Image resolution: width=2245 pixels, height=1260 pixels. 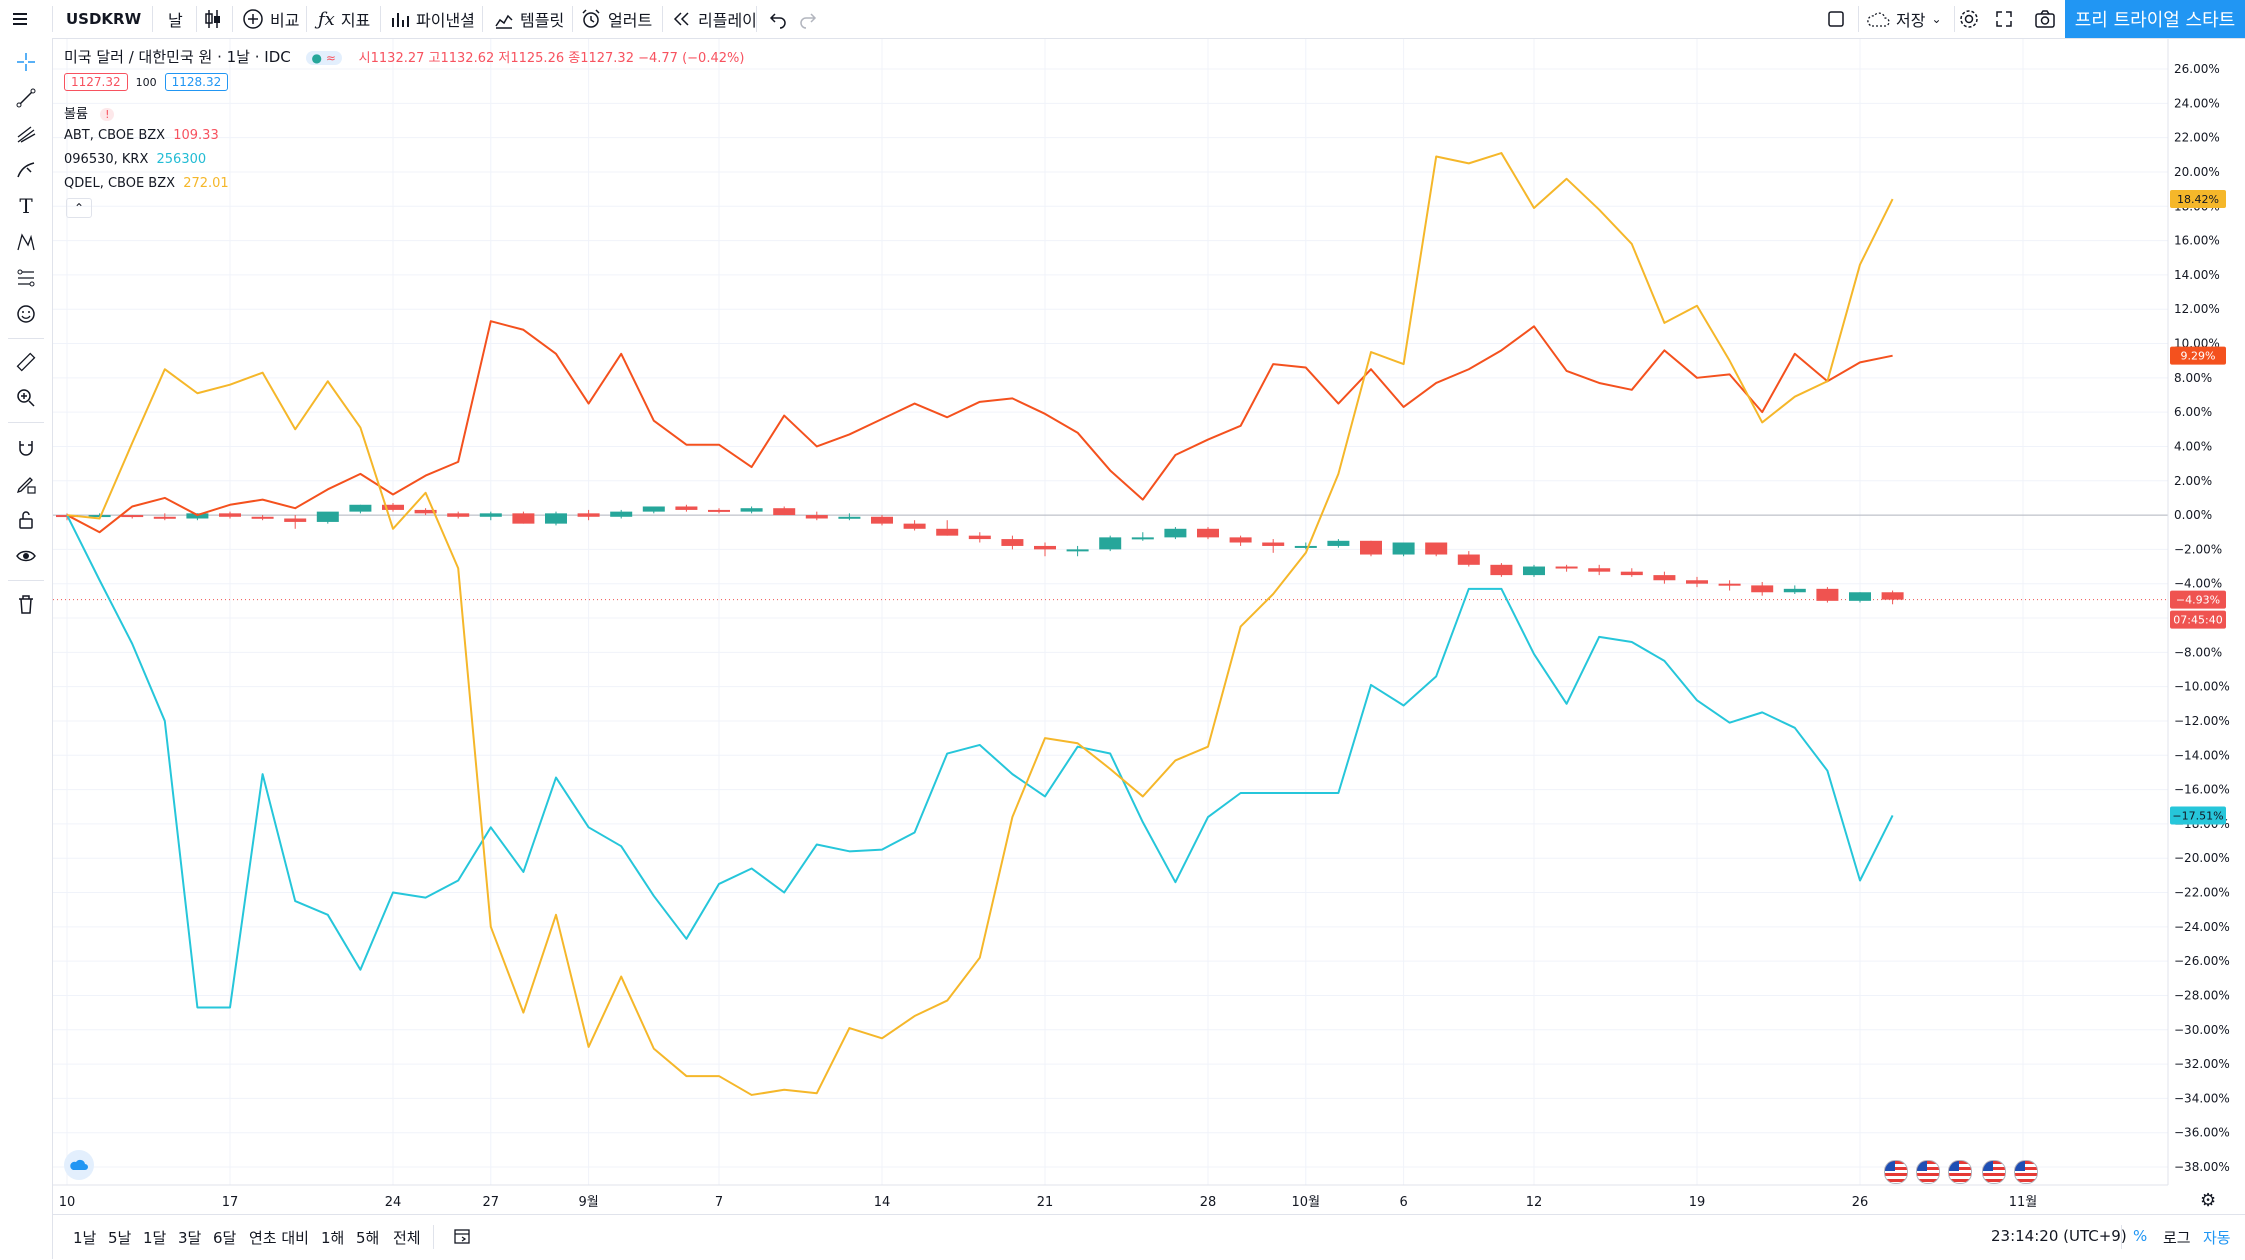 What do you see at coordinates (177, 57) in the screenshot?
I see `series-title: 미국 달러 / 대한민국 원 · 1날 · IDC` at bounding box center [177, 57].